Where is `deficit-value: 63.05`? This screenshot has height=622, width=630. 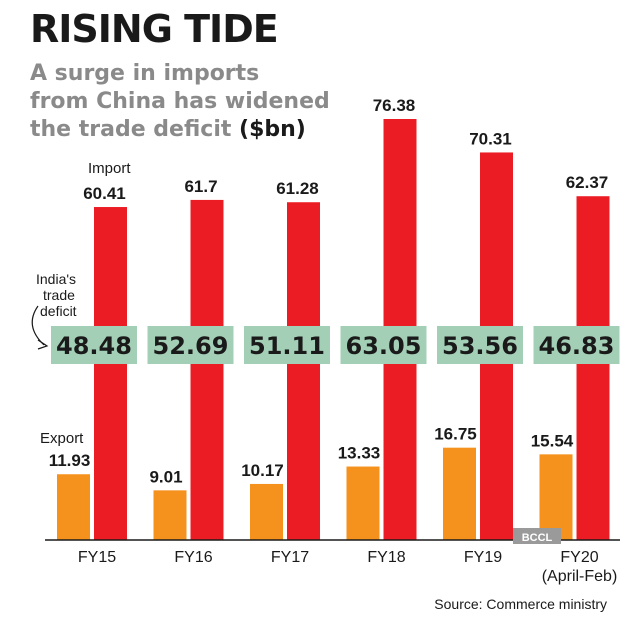 deficit-value: 63.05 is located at coordinates (384, 346).